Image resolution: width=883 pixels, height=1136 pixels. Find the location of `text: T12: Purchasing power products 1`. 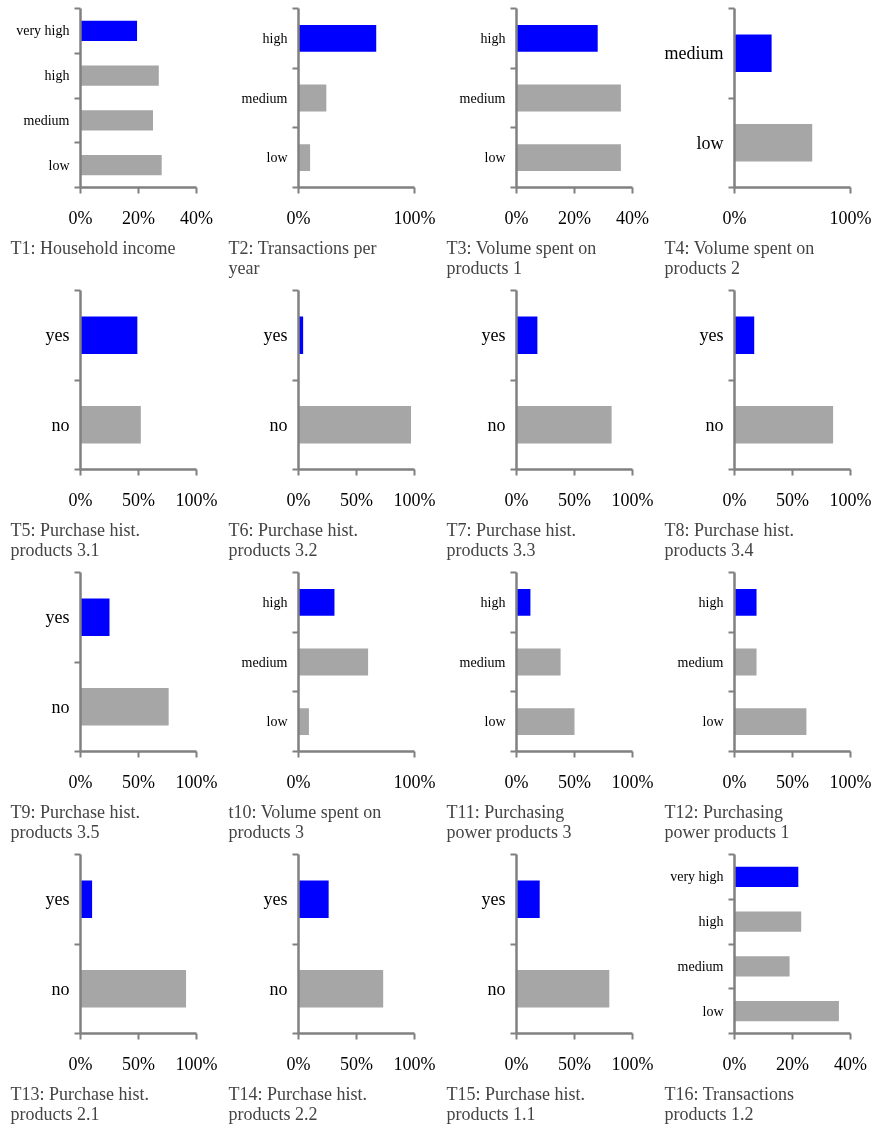

text: T12: Purchasing power products 1 is located at coordinates (727, 821).